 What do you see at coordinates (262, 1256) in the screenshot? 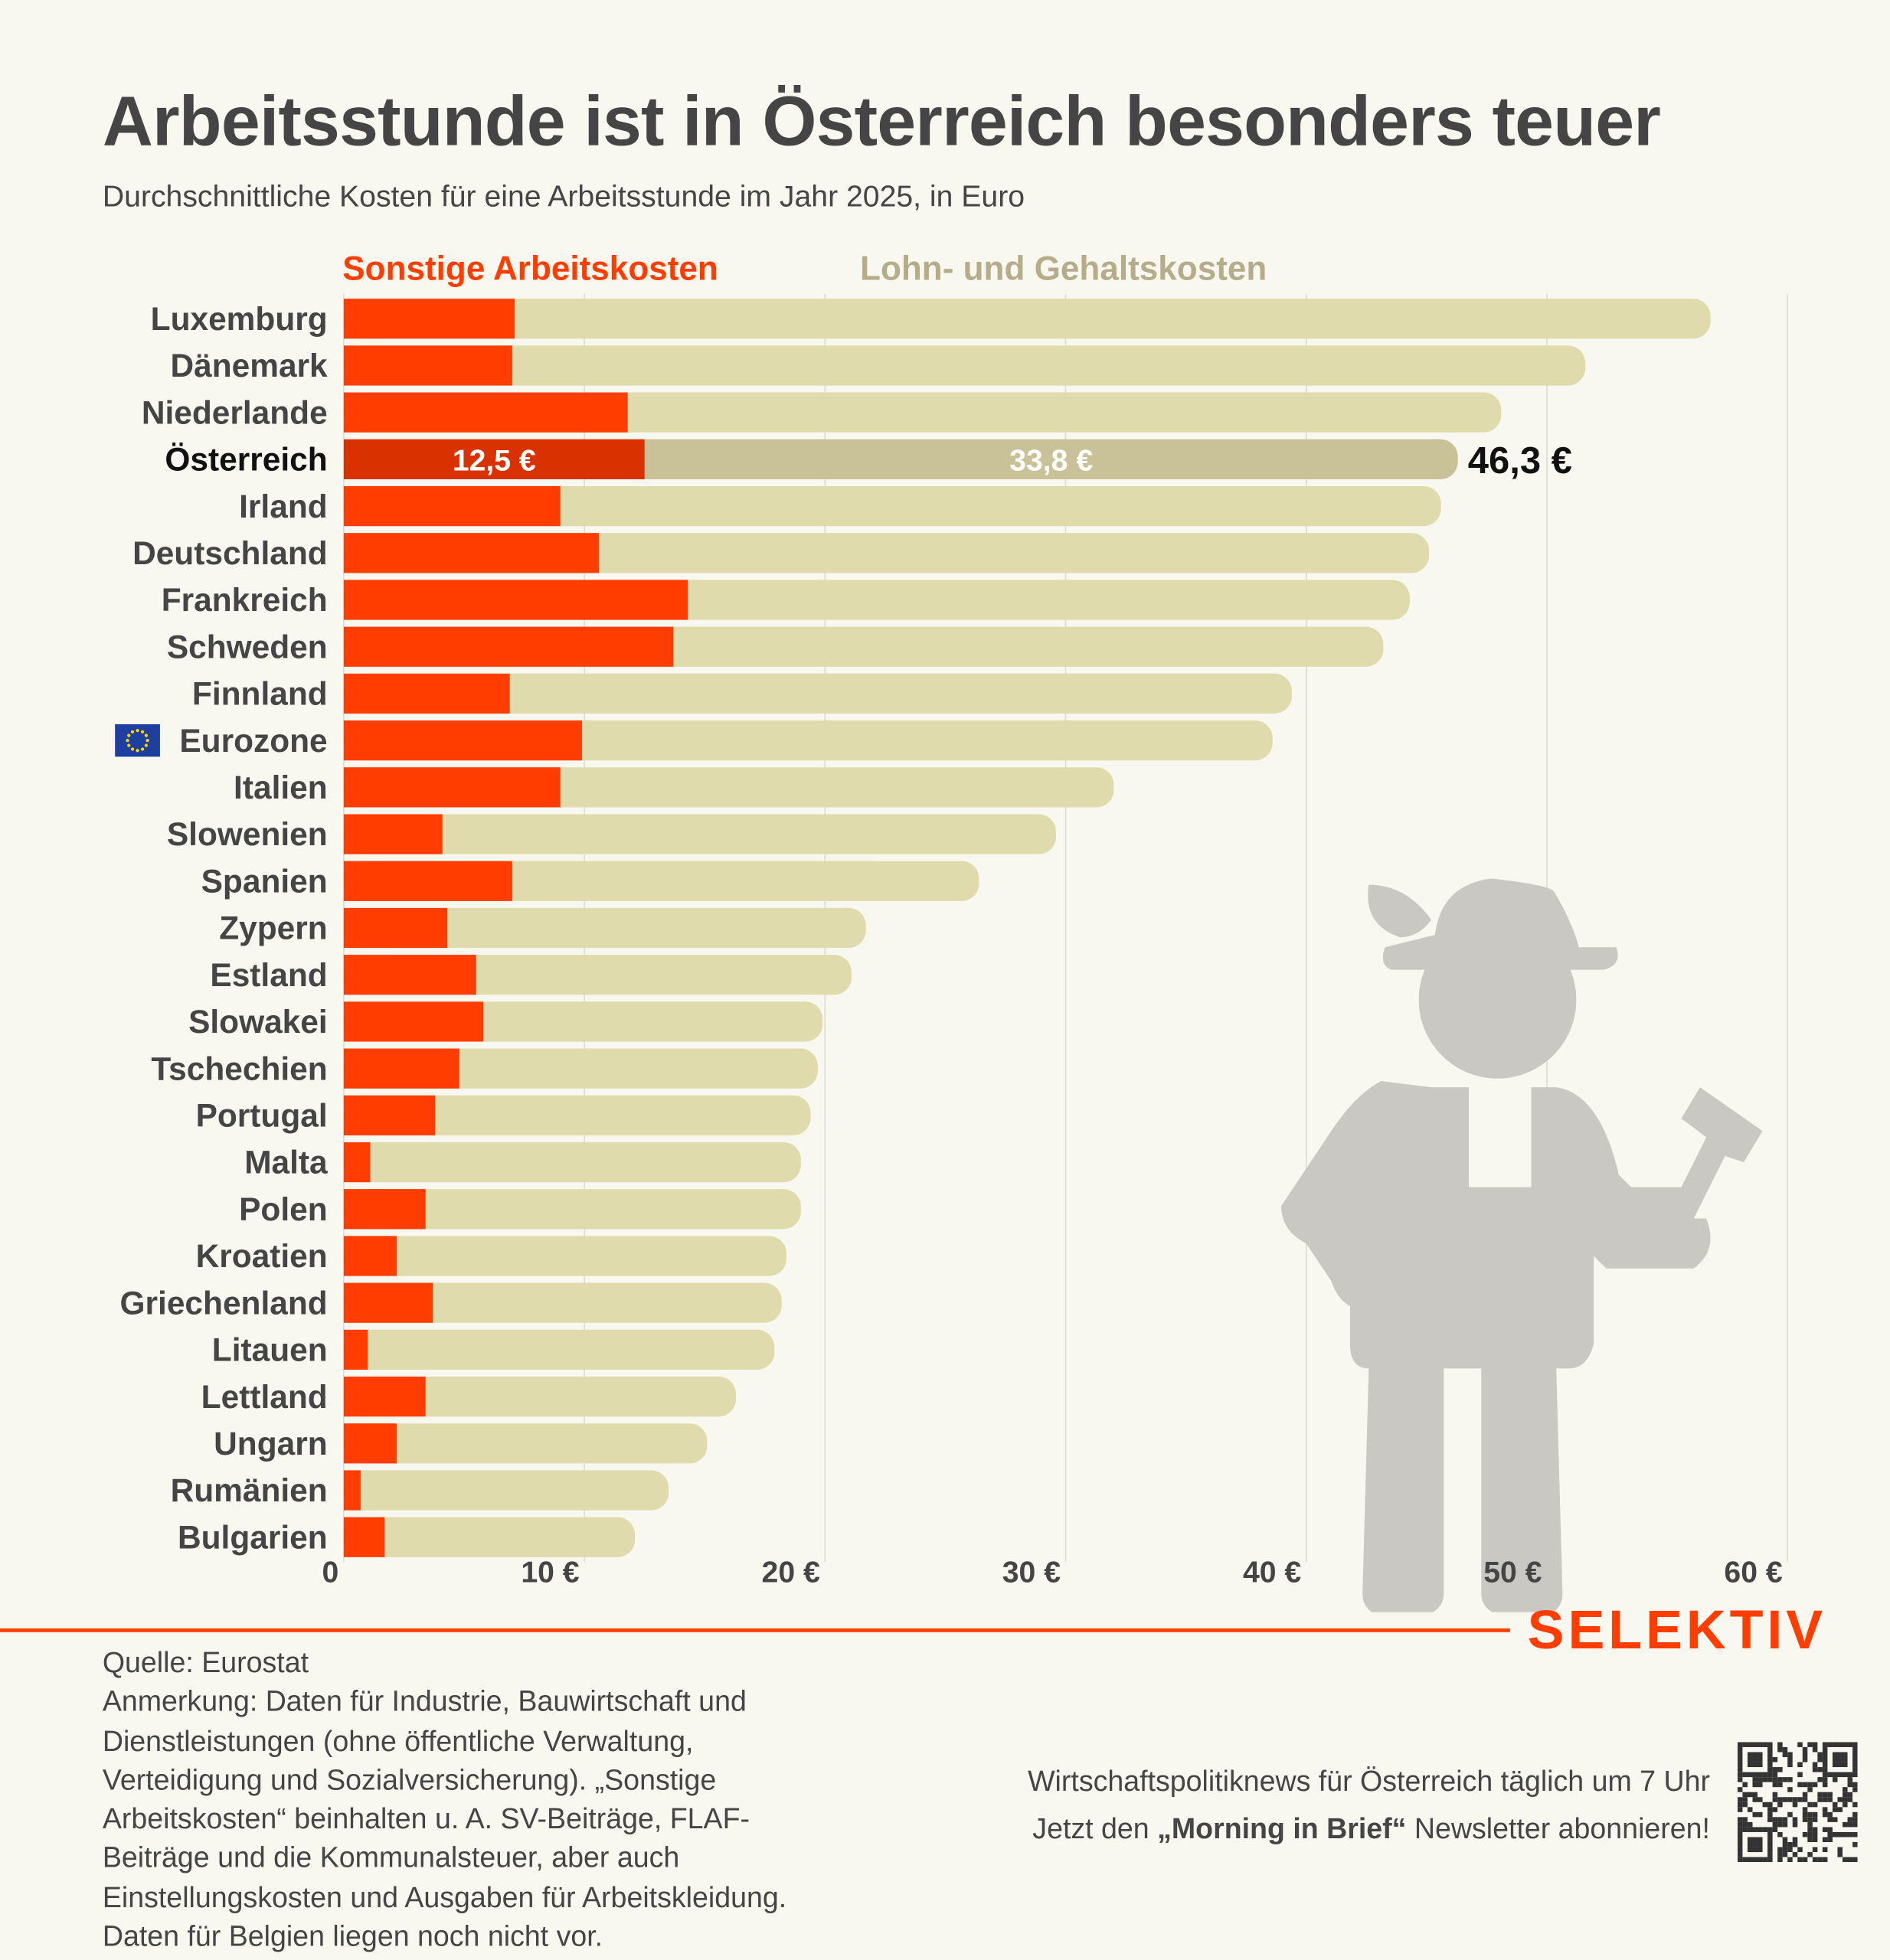
I see `category-label: Kroatien` at bounding box center [262, 1256].